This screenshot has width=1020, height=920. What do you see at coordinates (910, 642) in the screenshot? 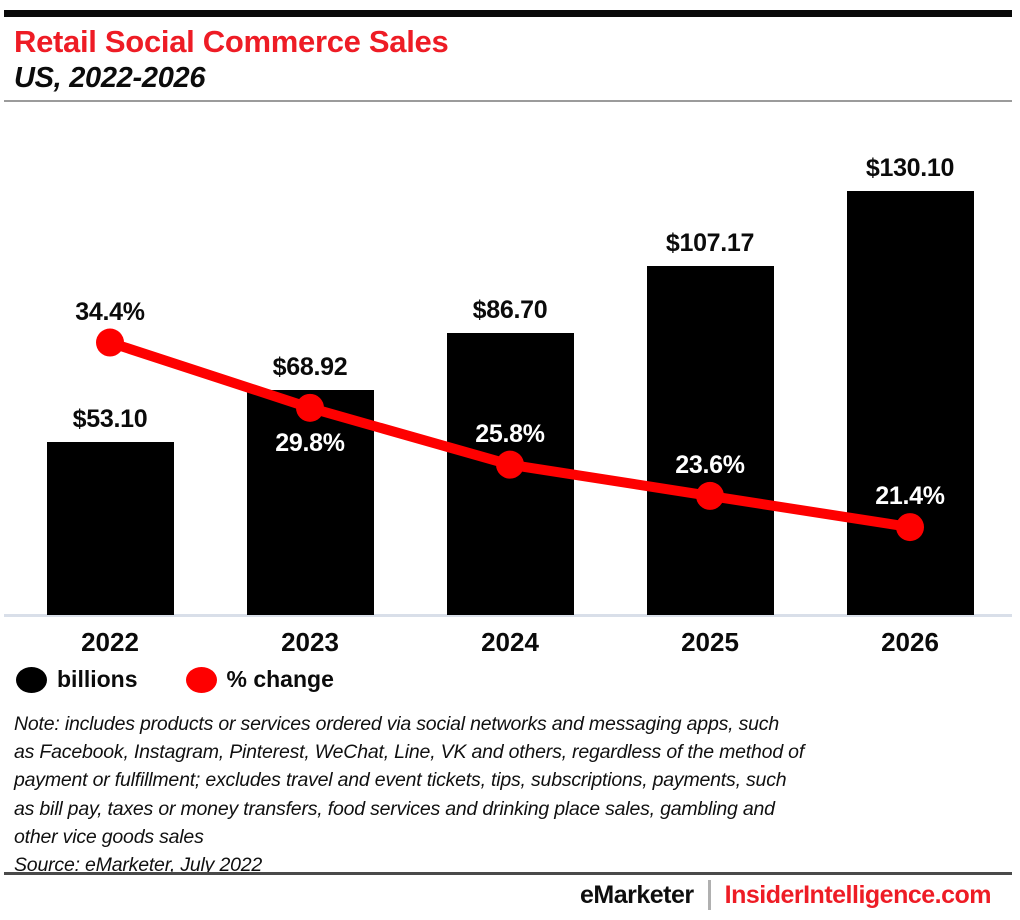
I see `x-axis-label-2026: 2026` at bounding box center [910, 642].